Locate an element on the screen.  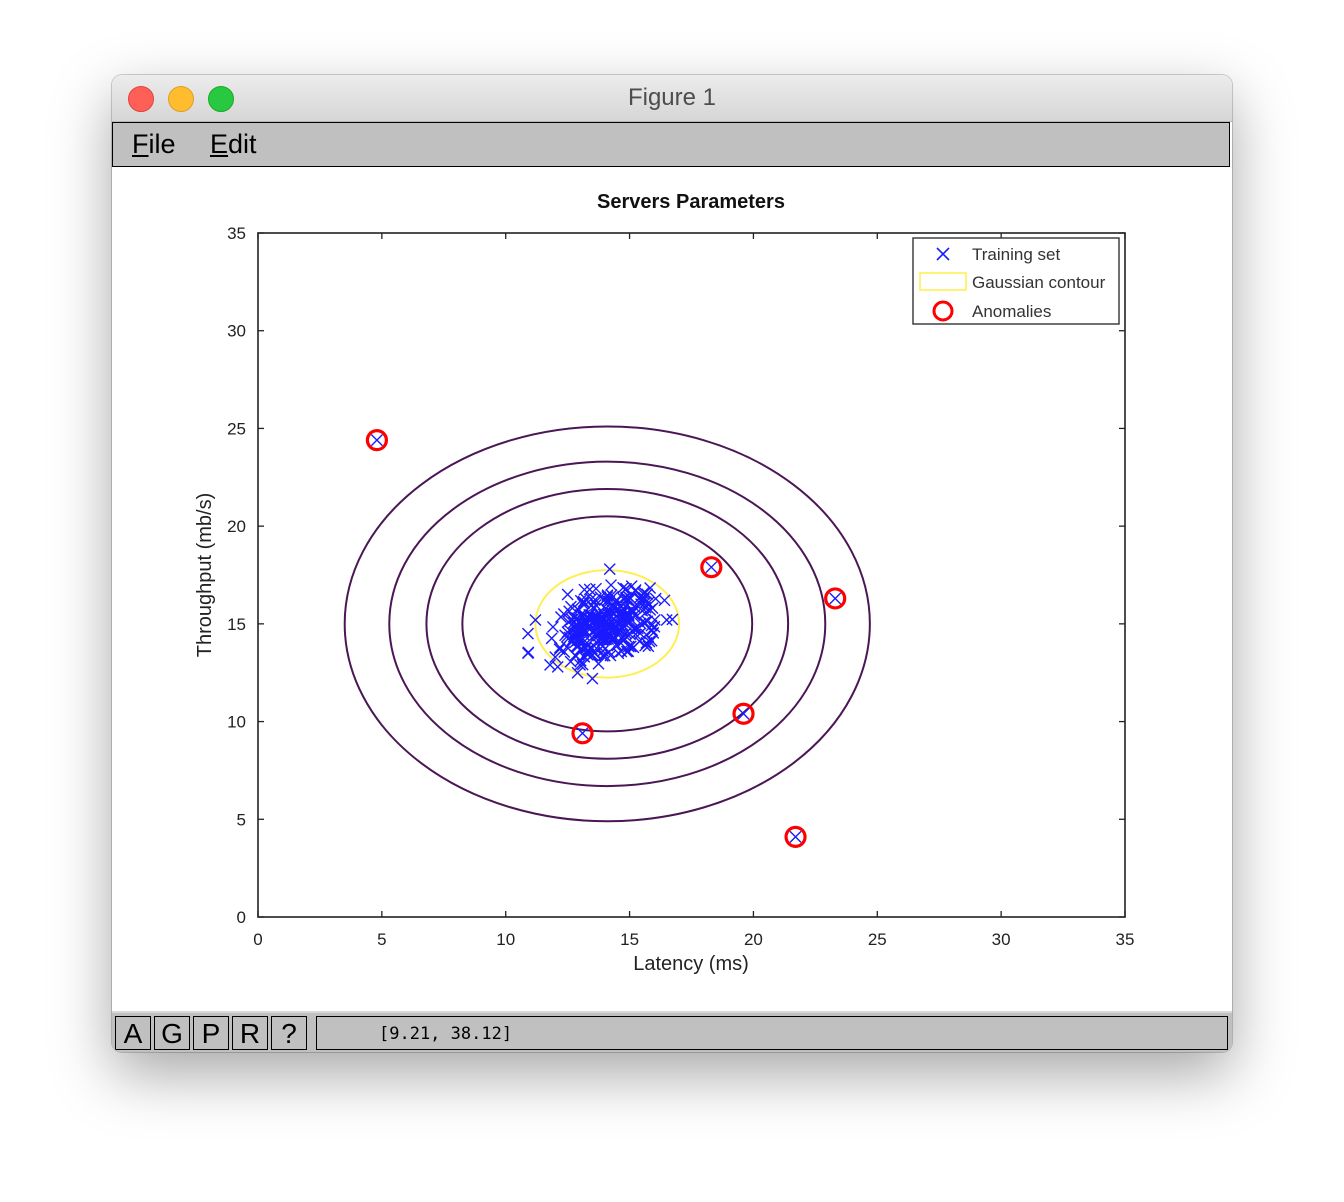
x-tick-label: 35 is located at coordinates (1125, 939).